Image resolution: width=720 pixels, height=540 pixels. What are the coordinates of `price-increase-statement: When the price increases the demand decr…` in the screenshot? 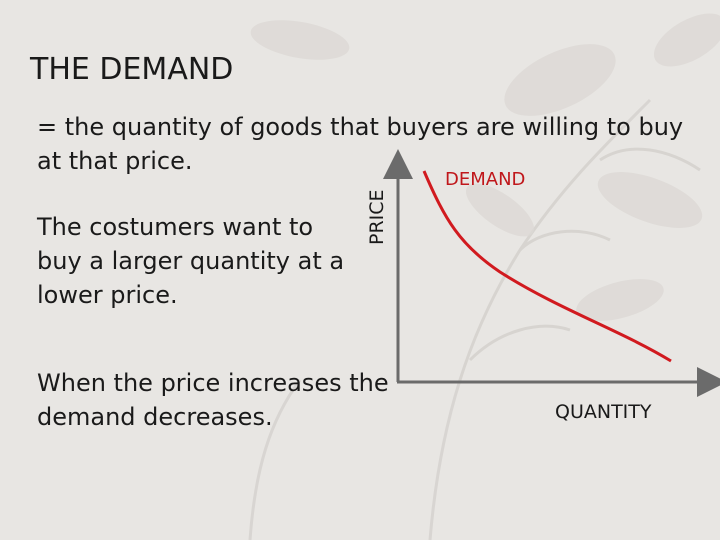 It's located at (213, 400).